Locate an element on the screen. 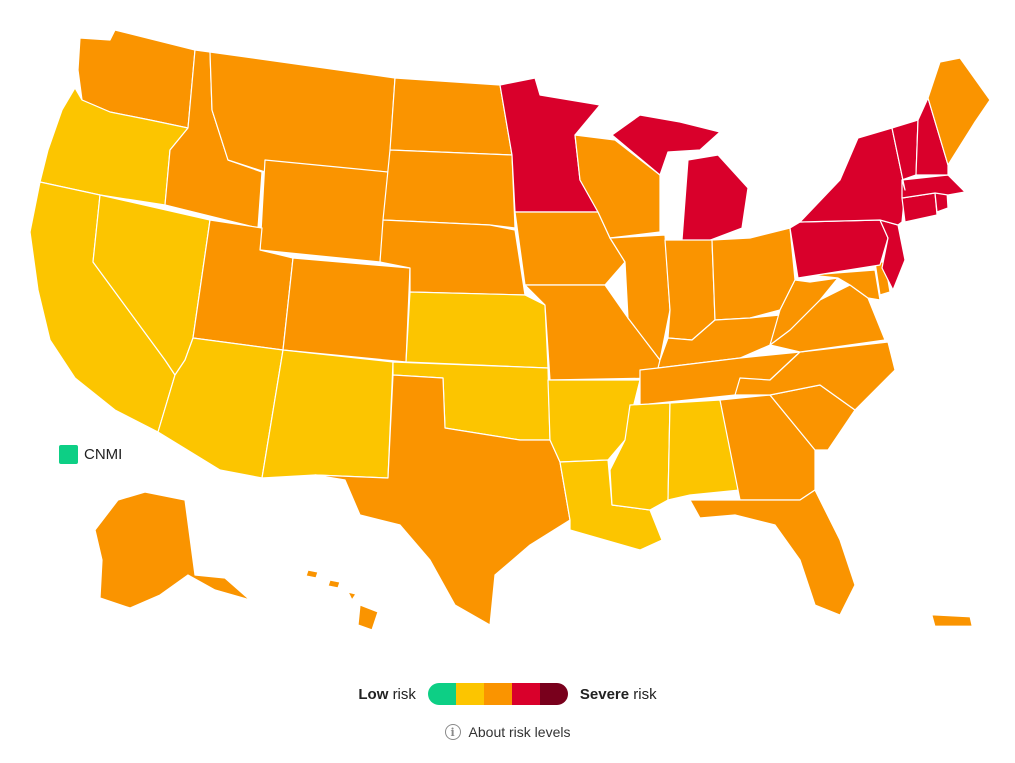 This screenshot has width=1015, height=763. state-WI is located at coordinates (617, 186).